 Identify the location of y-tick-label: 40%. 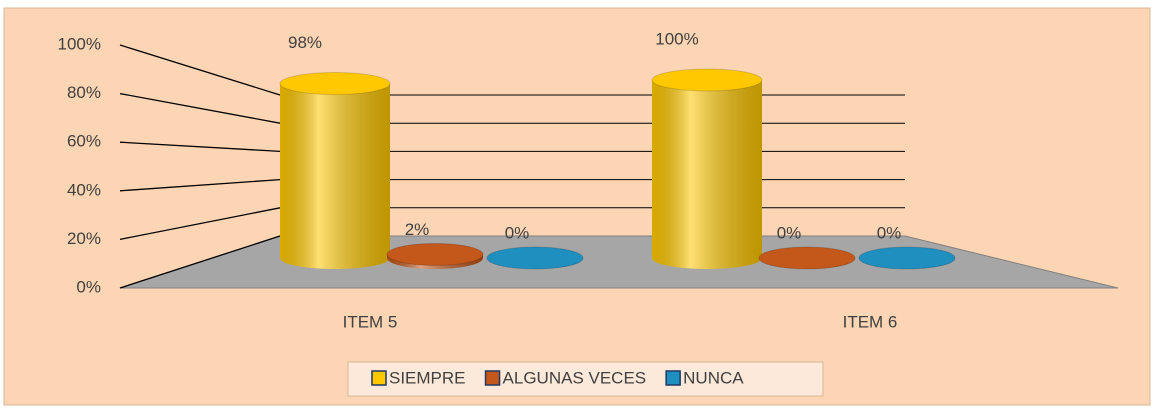
(84, 189).